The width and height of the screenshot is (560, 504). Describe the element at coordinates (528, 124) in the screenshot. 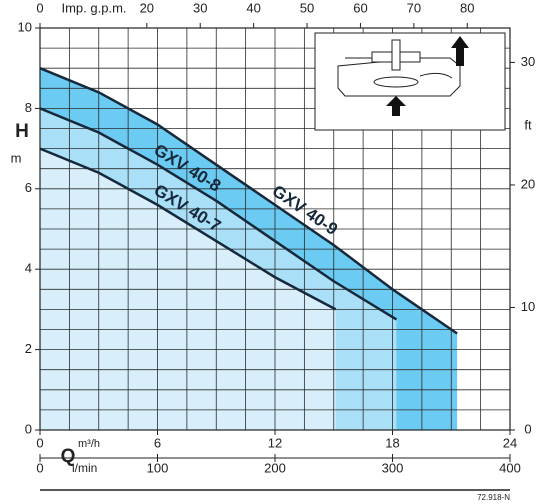

I see `y2-label: ft` at that location.